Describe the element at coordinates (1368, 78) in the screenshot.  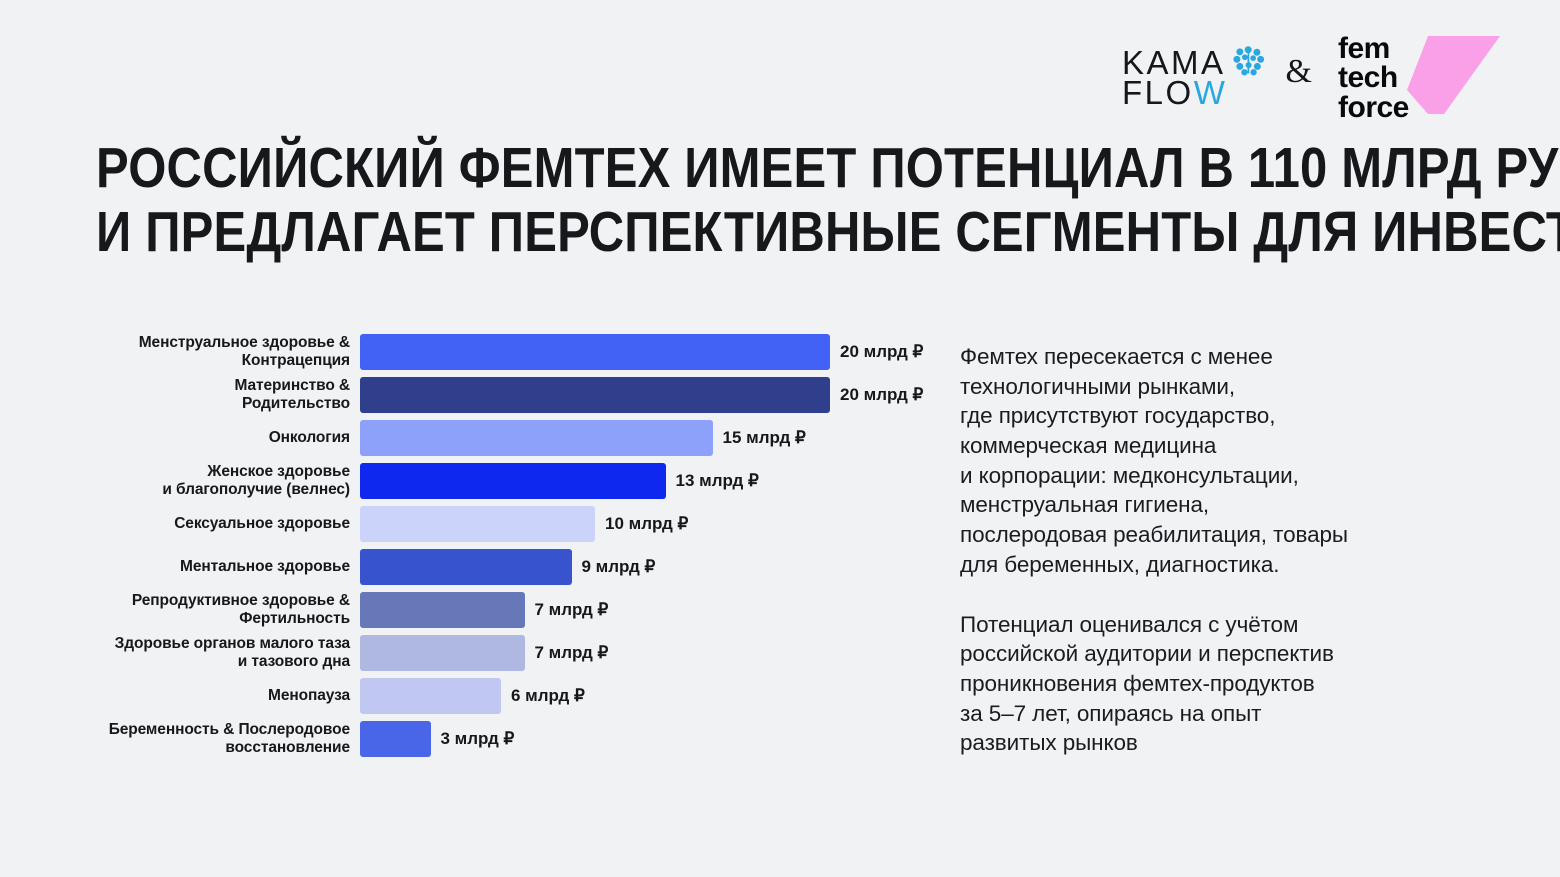
I see `femtechforce-line-2: tech` at that location.